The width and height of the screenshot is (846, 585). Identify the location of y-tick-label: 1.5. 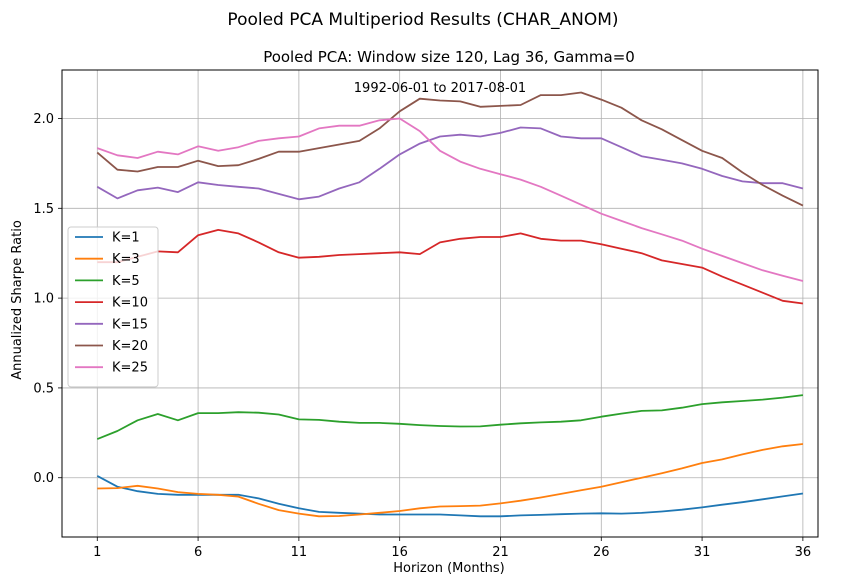
(43, 209).